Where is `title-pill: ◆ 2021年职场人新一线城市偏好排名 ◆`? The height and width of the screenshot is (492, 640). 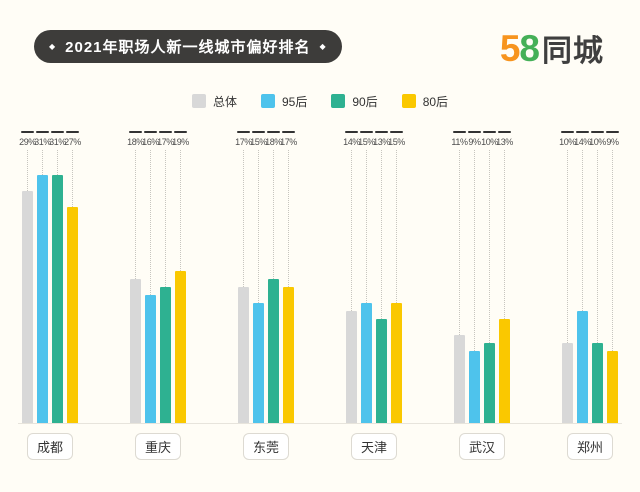
title-pill: ◆ 2021年职场人新一线城市偏好排名 ◆ is located at coordinates (188, 46).